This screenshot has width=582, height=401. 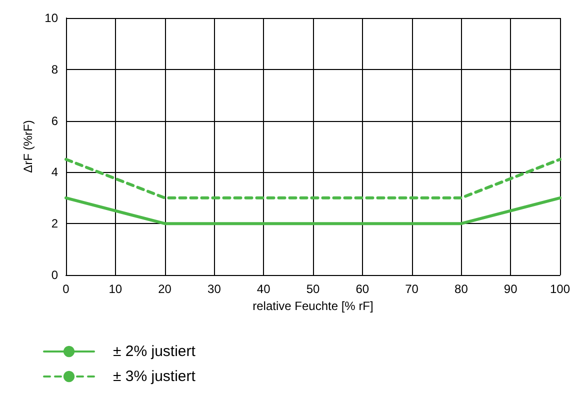 What do you see at coordinates (154, 351) in the screenshot?
I see `legend-label: ± 2% justiert` at bounding box center [154, 351].